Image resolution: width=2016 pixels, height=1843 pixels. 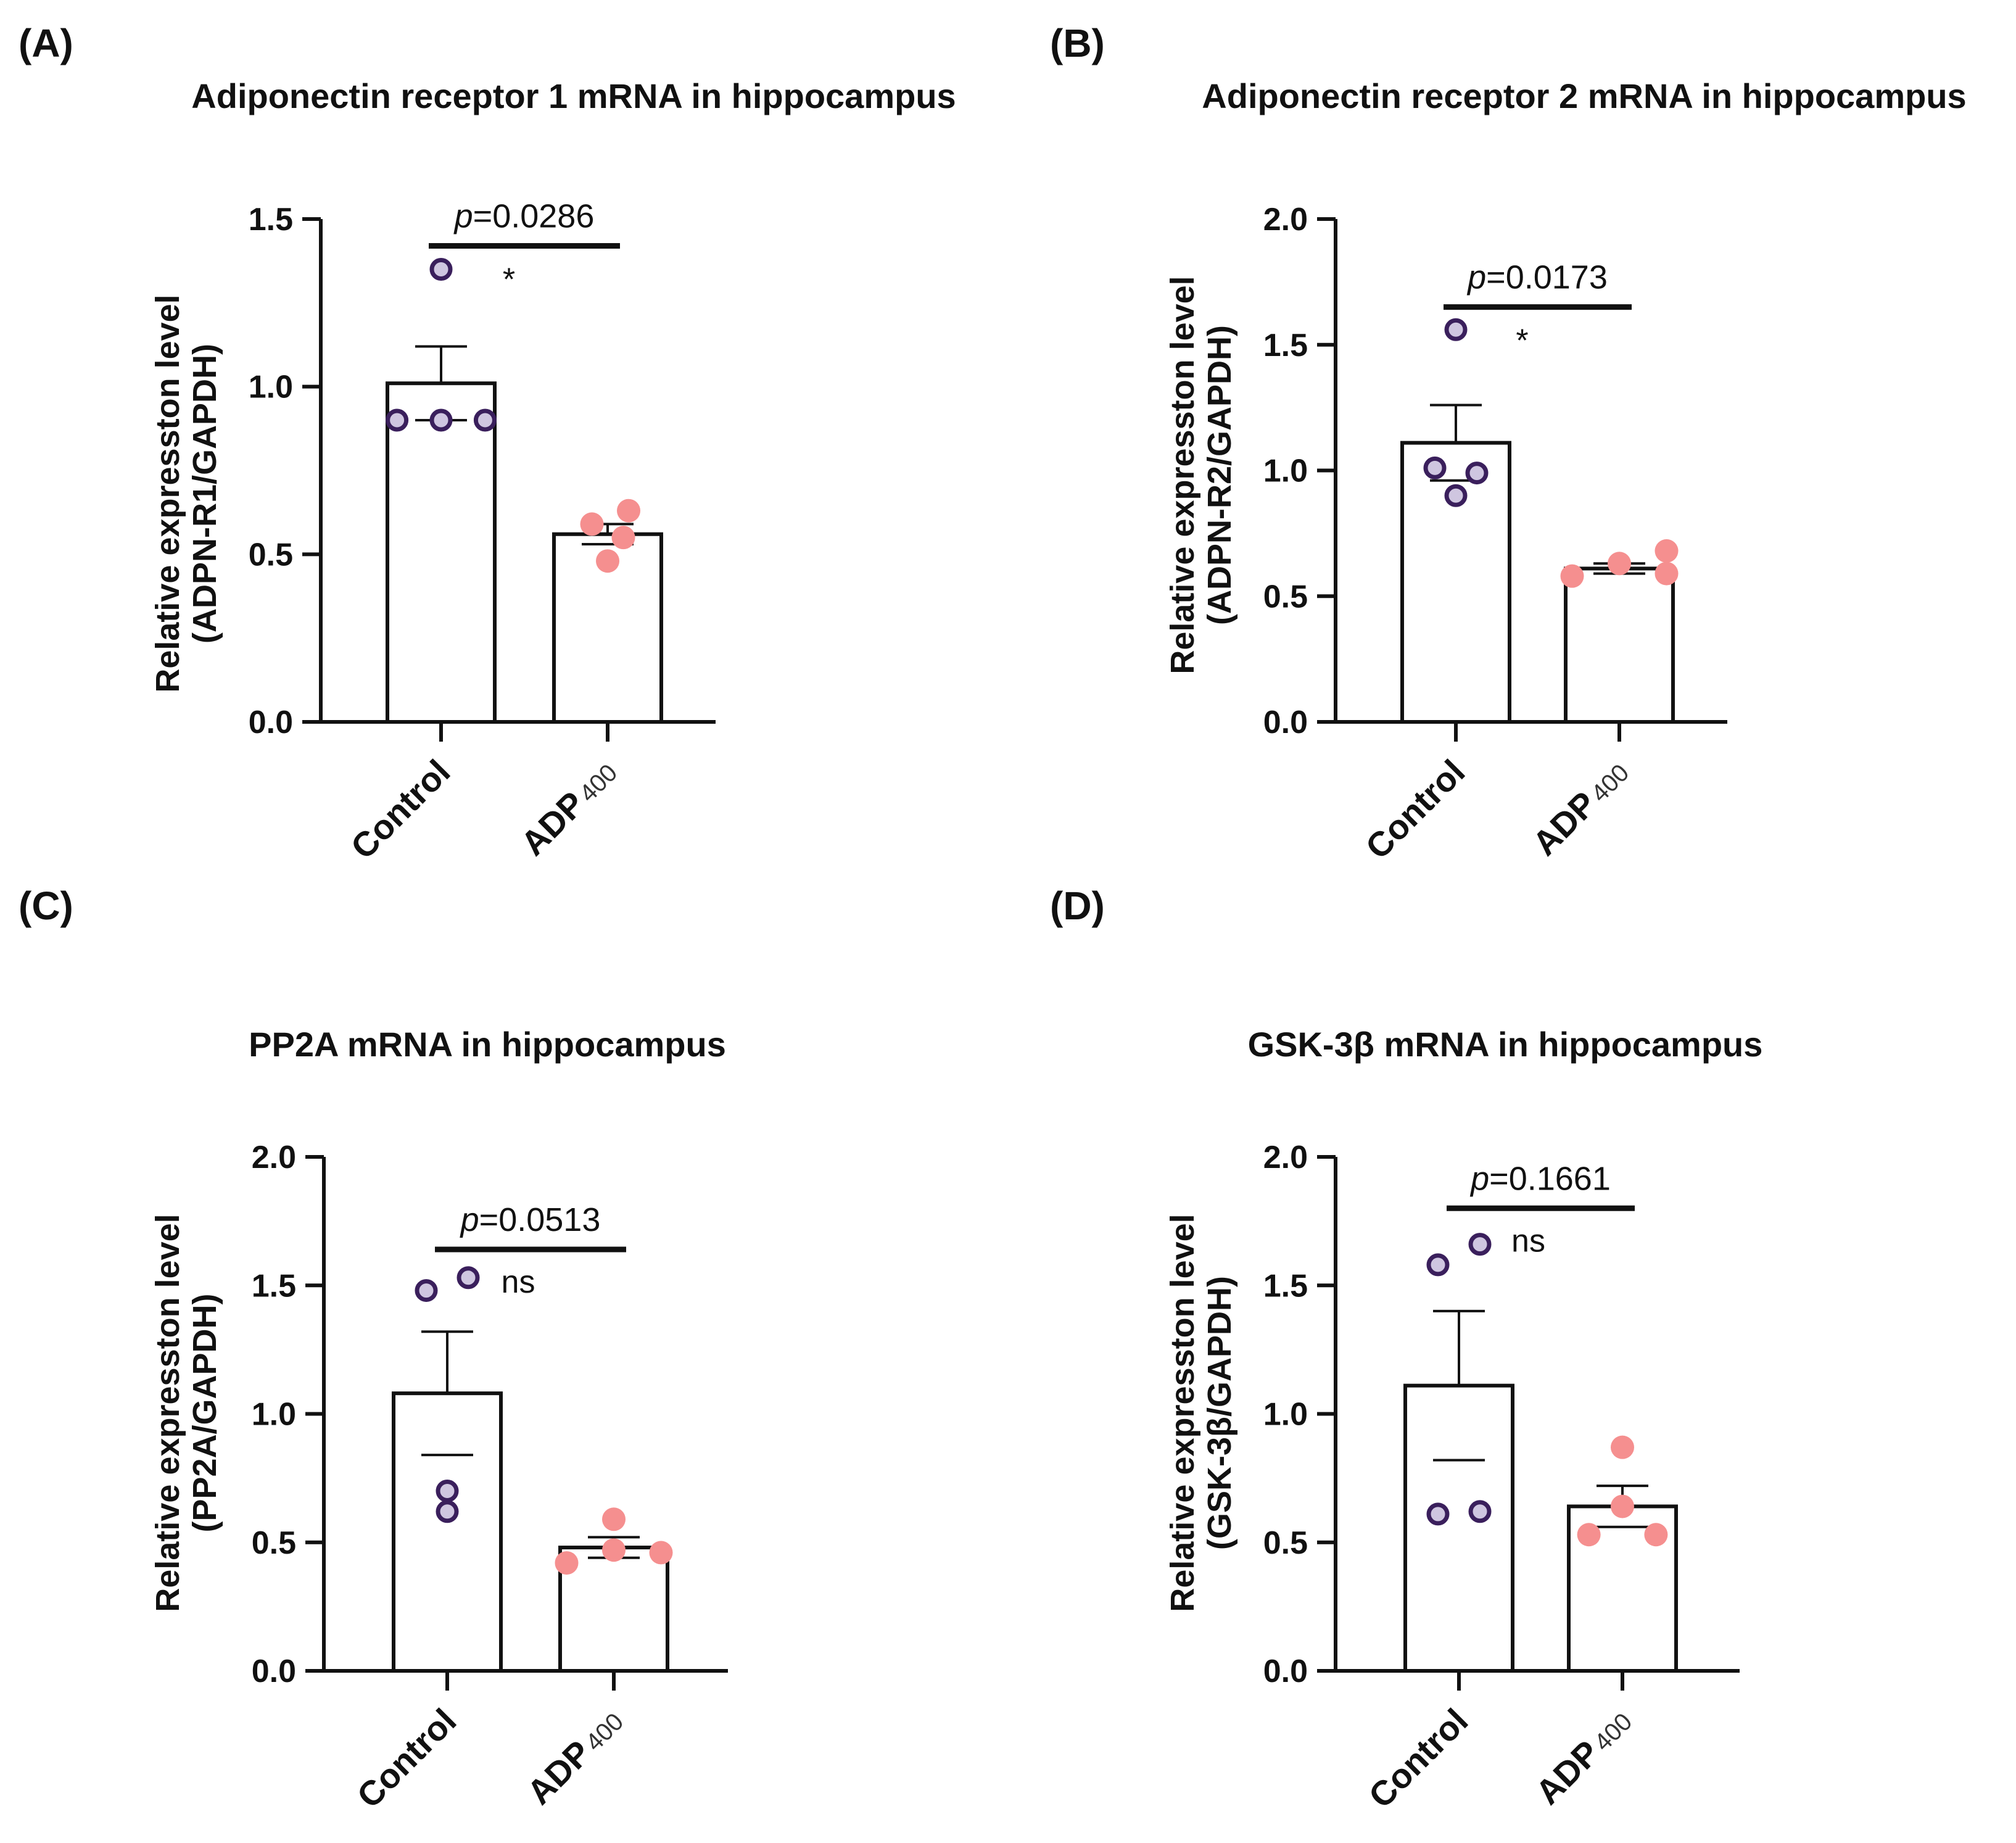 What do you see at coordinates (1285, 345) in the screenshot?
I see `y-tick-label-b-3: 1.5` at bounding box center [1285, 345].